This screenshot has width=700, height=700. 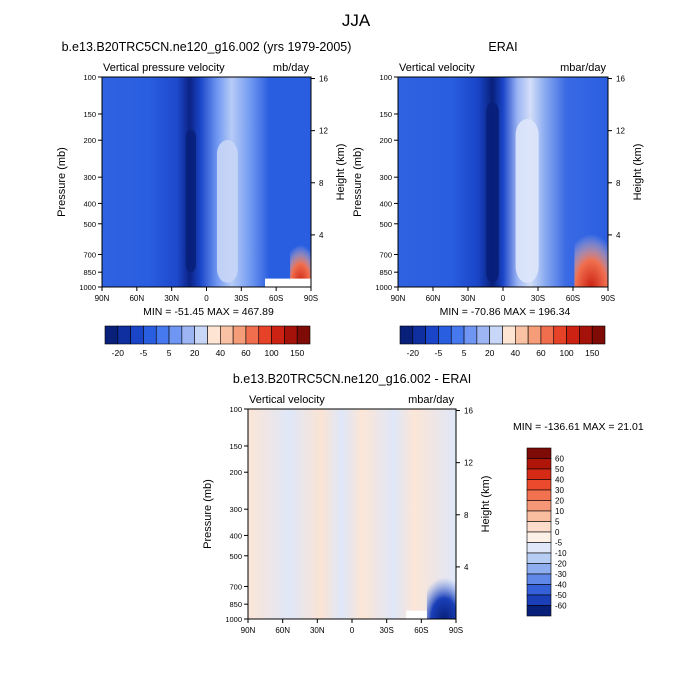 What do you see at coordinates (171, 298) in the screenshot?
I see `x-tick-label: 30N` at bounding box center [171, 298].